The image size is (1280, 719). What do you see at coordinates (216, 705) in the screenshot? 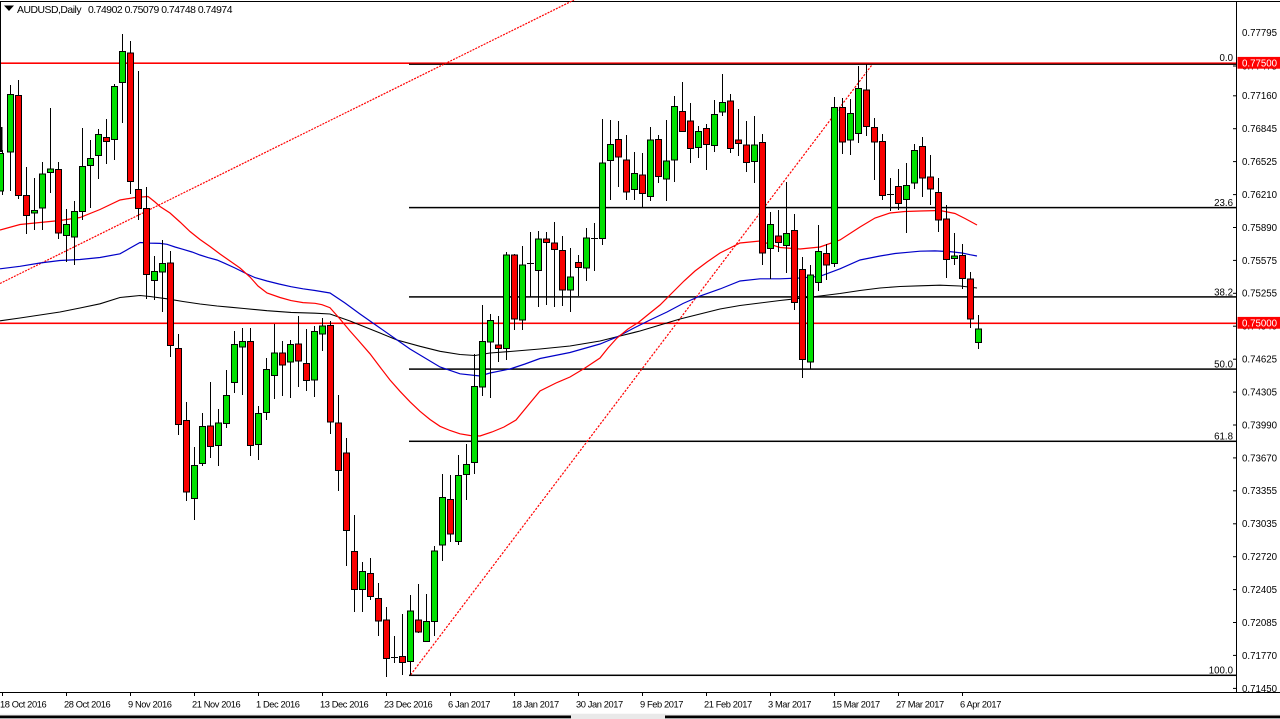
I see `svg-text: 21 Nov 2016` at bounding box center [216, 705].